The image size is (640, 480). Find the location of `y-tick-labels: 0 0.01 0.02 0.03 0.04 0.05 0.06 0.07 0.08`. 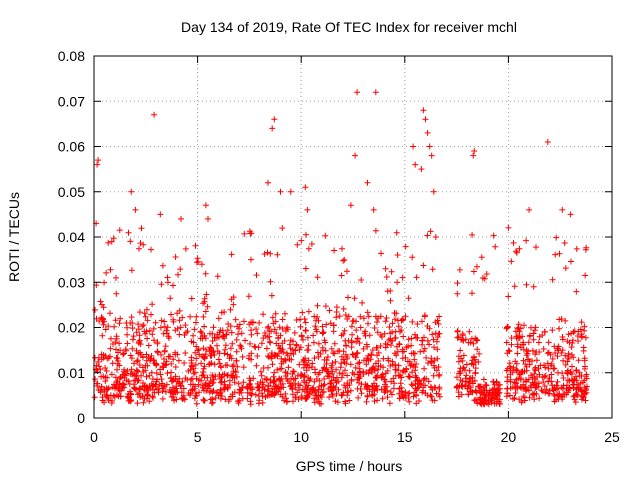

y-tick-labels: 0 0.01 0.02 0.03 0.04 0.05 0.06 0.07 0.08 is located at coordinates (71, 237).